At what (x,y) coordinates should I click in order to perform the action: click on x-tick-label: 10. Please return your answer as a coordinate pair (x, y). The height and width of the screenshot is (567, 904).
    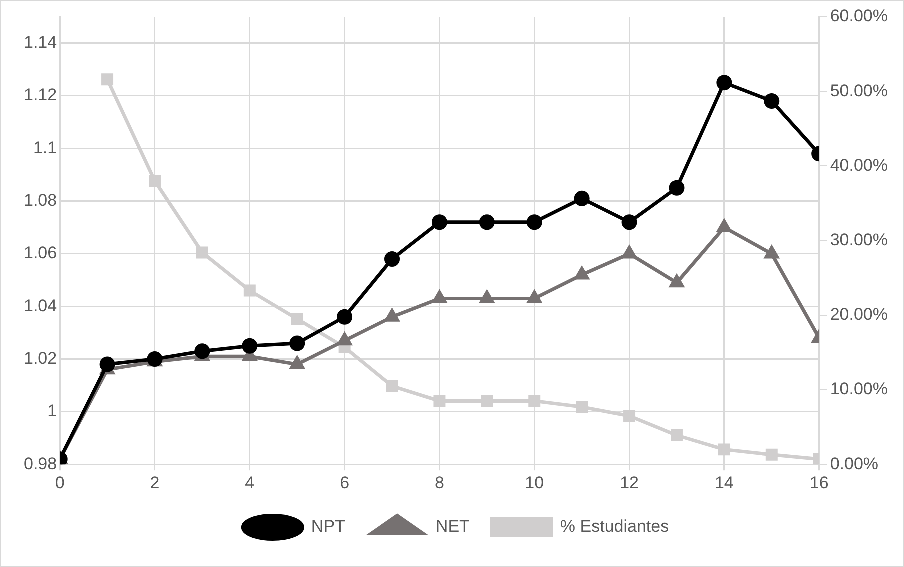
    Looking at the image, I should click on (534, 482).